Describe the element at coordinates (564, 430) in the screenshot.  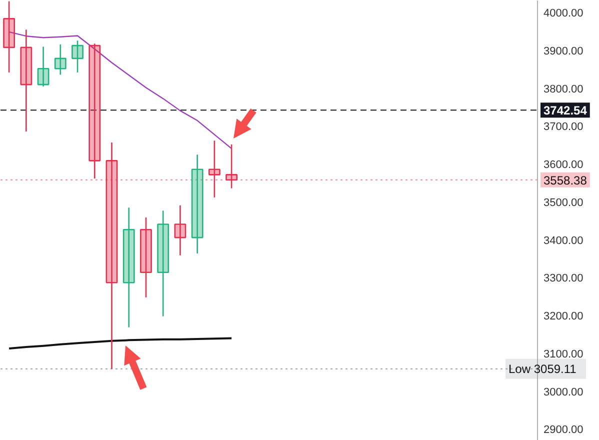
I see `y-tick-label: 2900.00` at that location.